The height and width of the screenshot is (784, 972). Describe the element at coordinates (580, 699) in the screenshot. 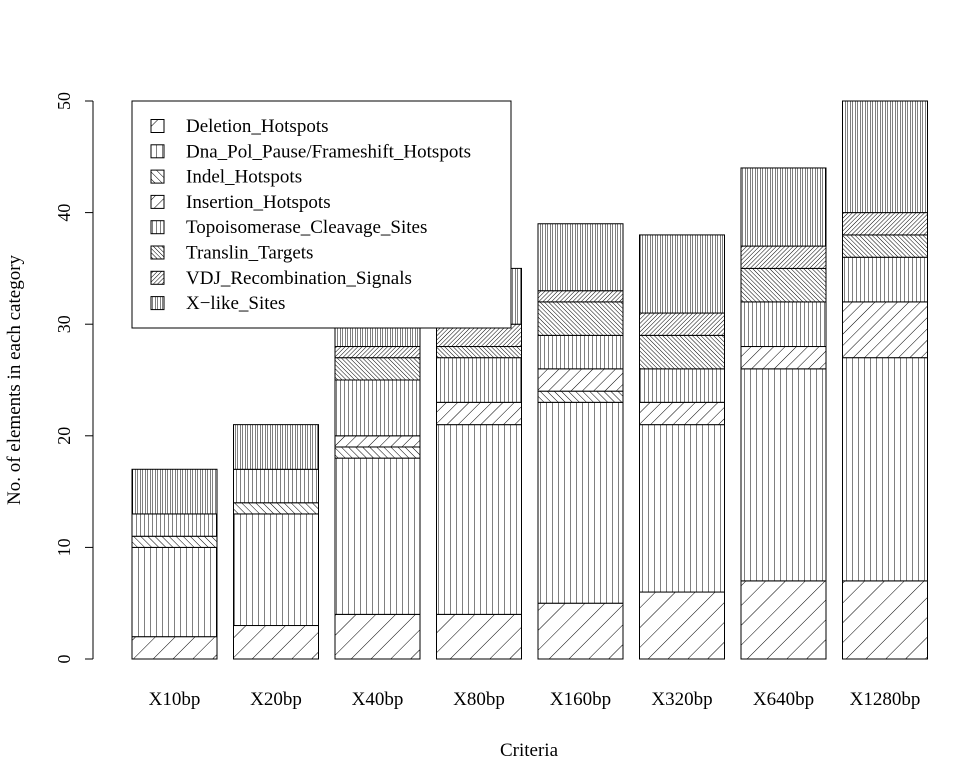

I see `x-tick-label: X160bp` at that location.